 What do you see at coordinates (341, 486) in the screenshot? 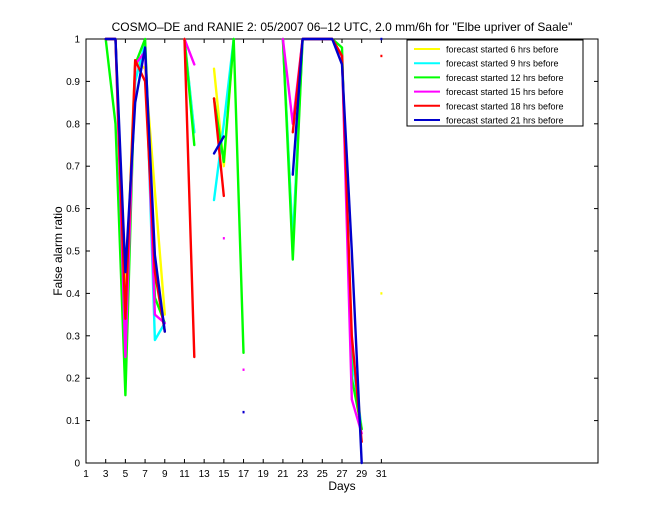
I see `x-axis-label: Days` at bounding box center [341, 486].